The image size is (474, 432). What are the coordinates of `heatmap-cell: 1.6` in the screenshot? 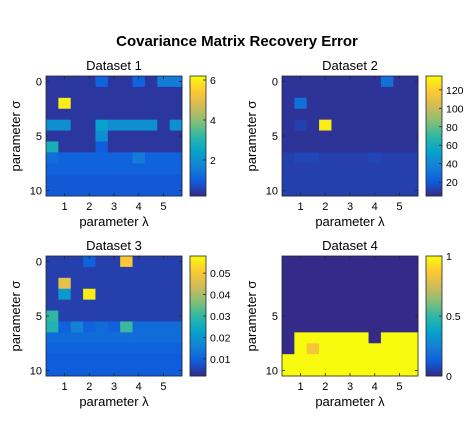 It's located at (164, 82).